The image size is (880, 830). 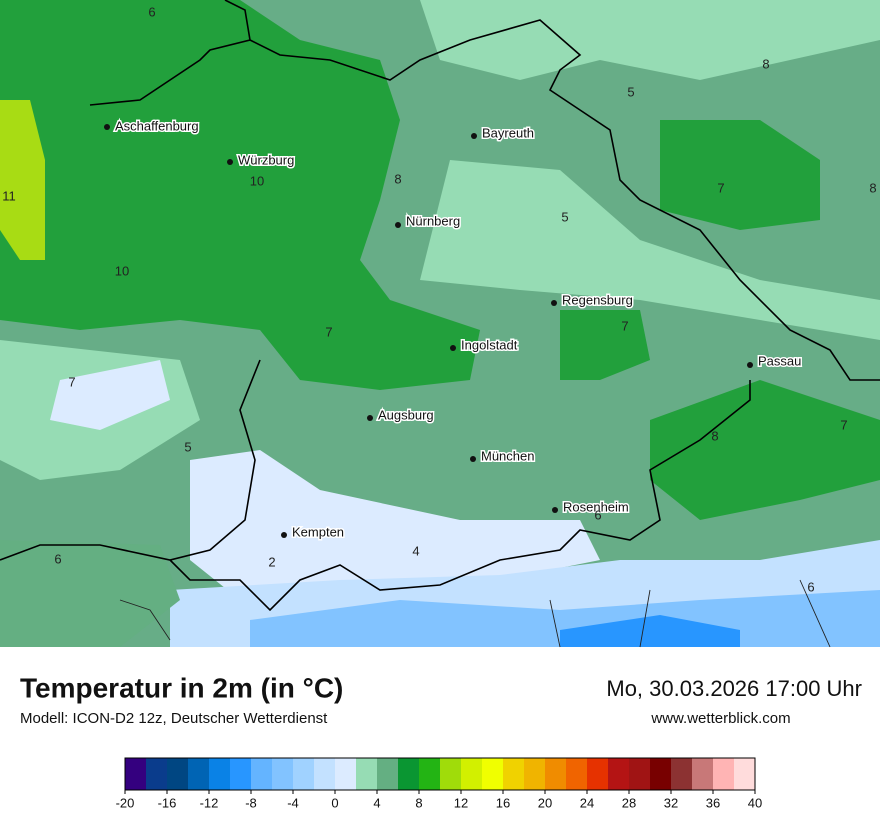 I want to click on colorbar-frame, so click(x=440, y=774).